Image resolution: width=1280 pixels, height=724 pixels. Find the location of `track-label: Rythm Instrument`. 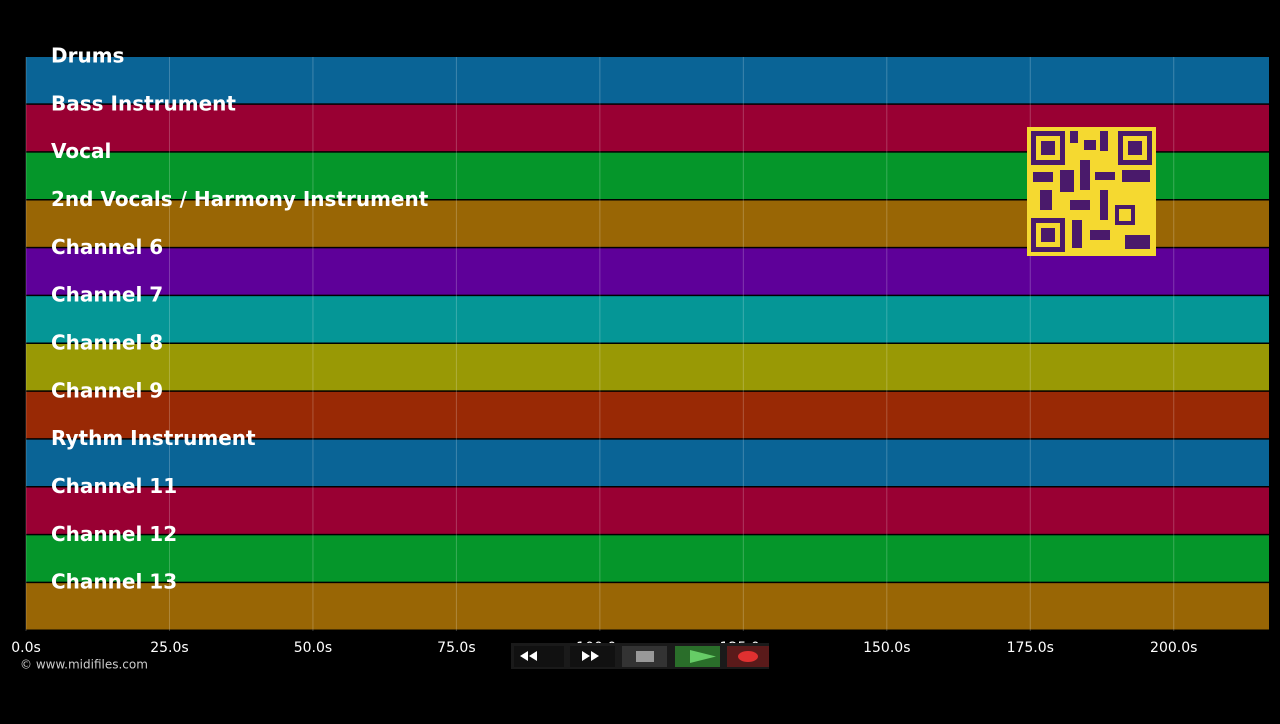

track-label: Rythm Instrument is located at coordinates (153, 438).